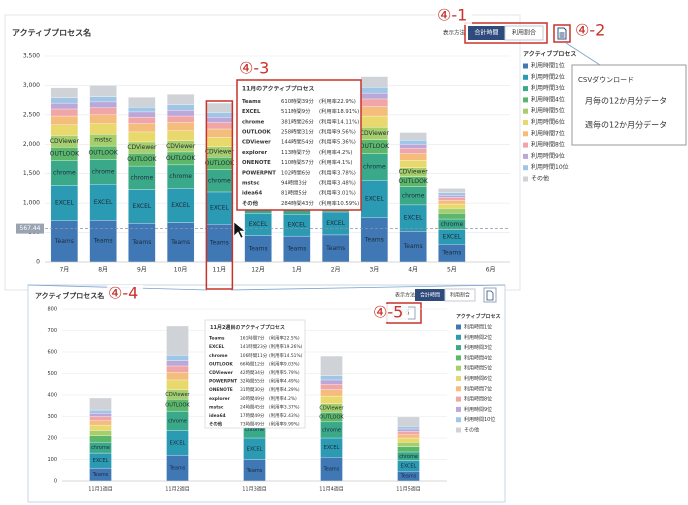 Image resolution: width=688 pixels, height=505 pixels. I want to click on tooltip-cell: (利用率3.48%), so click(337, 183).